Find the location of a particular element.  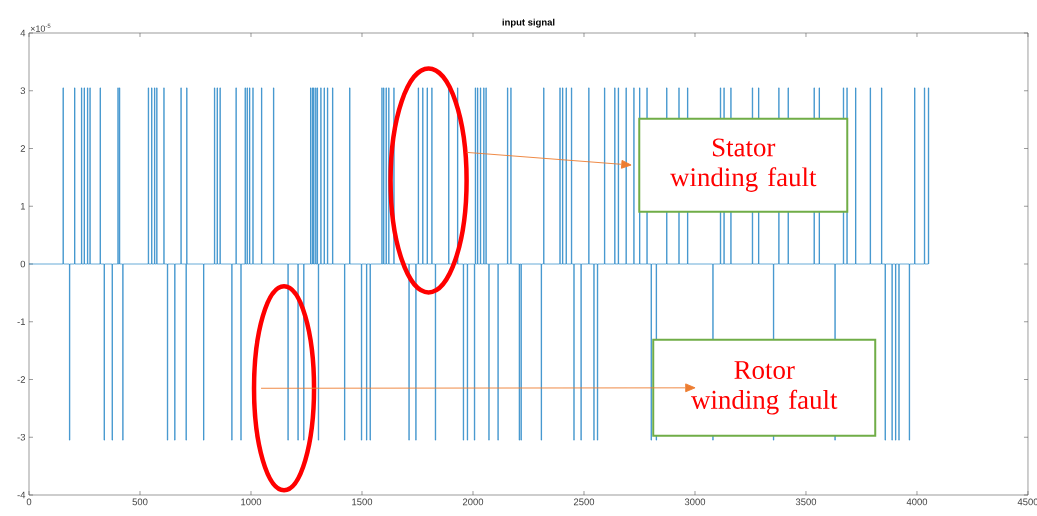

x-tick-label: 2000 is located at coordinates (473, 502).